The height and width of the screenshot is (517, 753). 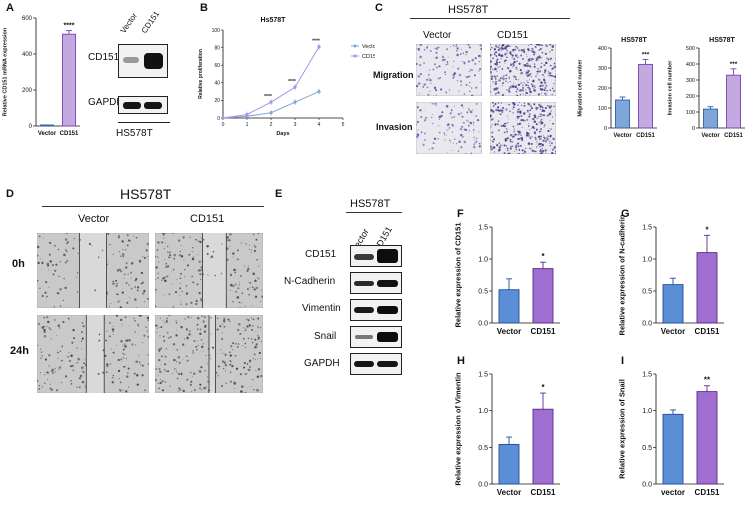 What do you see at coordinates (129, 23) in the screenshot?
I see `blot-a-col-vector: Vector` at bounding box center [129, 23].